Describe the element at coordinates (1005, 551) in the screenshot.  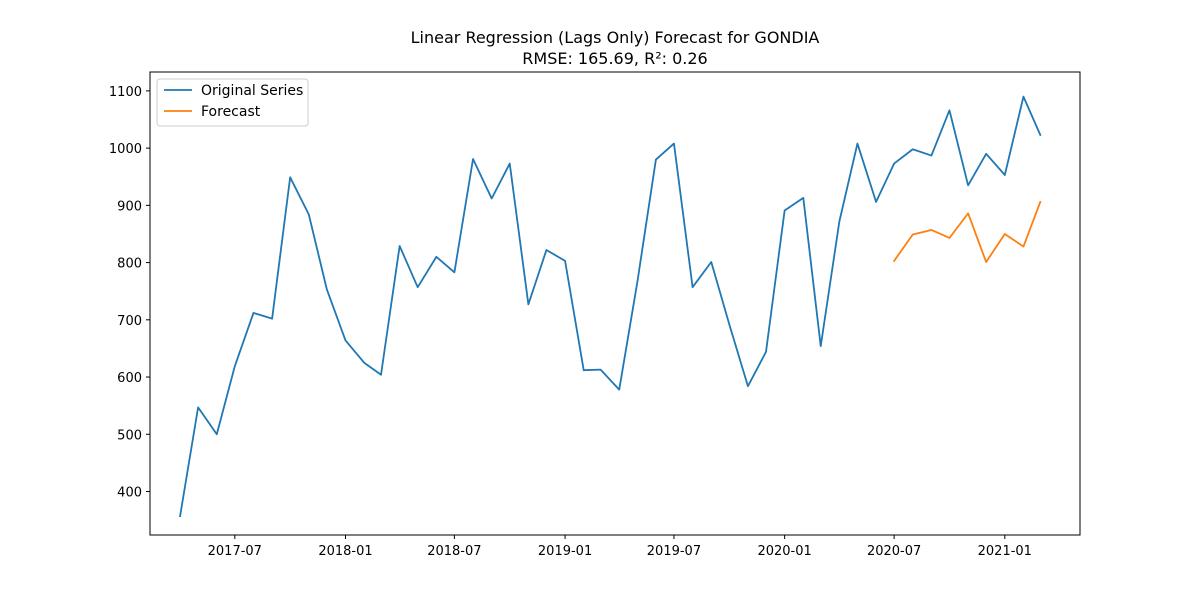
I see `x-tick-label: 2021-01` at that location.